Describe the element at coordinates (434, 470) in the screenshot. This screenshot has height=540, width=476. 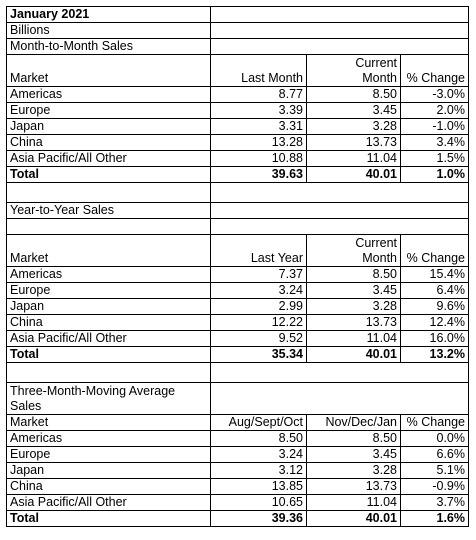
I see `change-cell: 5.1%` at that location.